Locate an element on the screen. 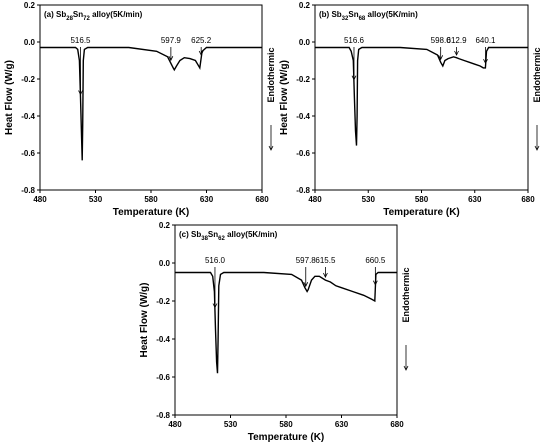 The image size is (550, 445). panel-title: (a) Sb28Sn72 alloy(5K/min) is located at coordinates (93, 16).